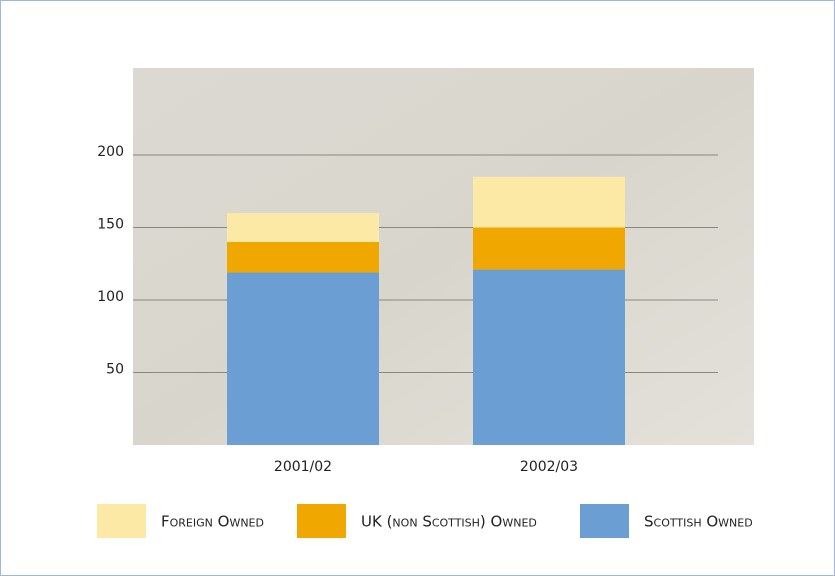 The height and width of the screenshot is (576, 835). I want to click on x-tick-label: 2001/02, so click(303, 467).